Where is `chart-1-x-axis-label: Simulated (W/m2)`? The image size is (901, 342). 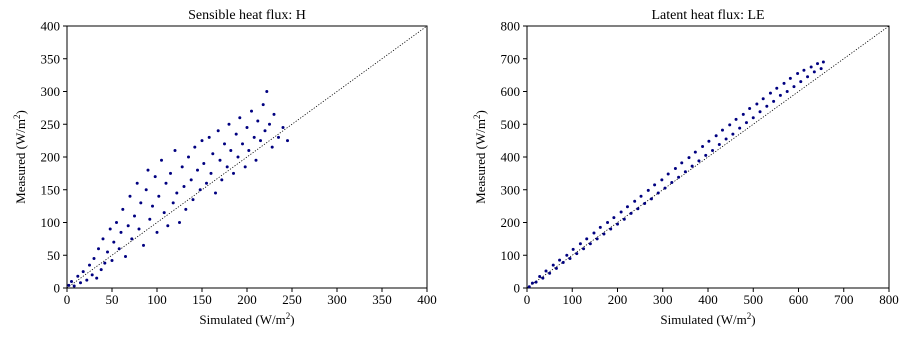 chart-1-x-axis-label: Simulated (W/m2) is located at coordinates (246, 319).